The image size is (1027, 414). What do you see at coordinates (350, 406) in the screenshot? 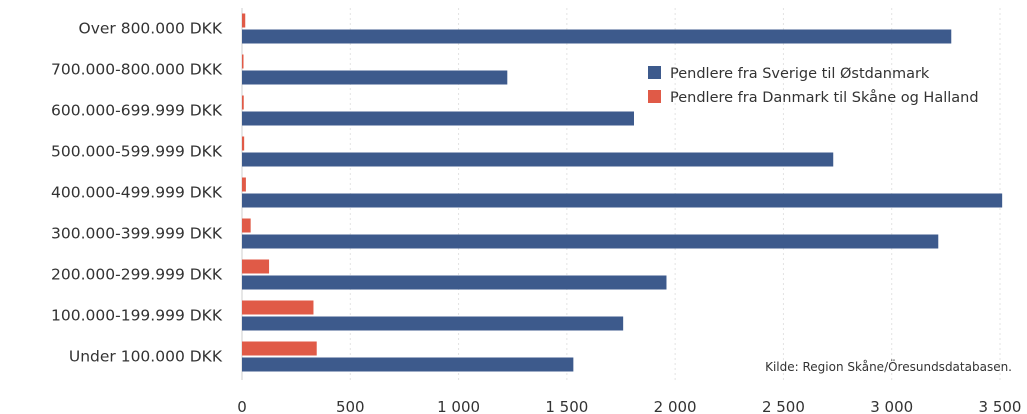
I see `x-tick-label: 500` at bounding box center [350, 406].